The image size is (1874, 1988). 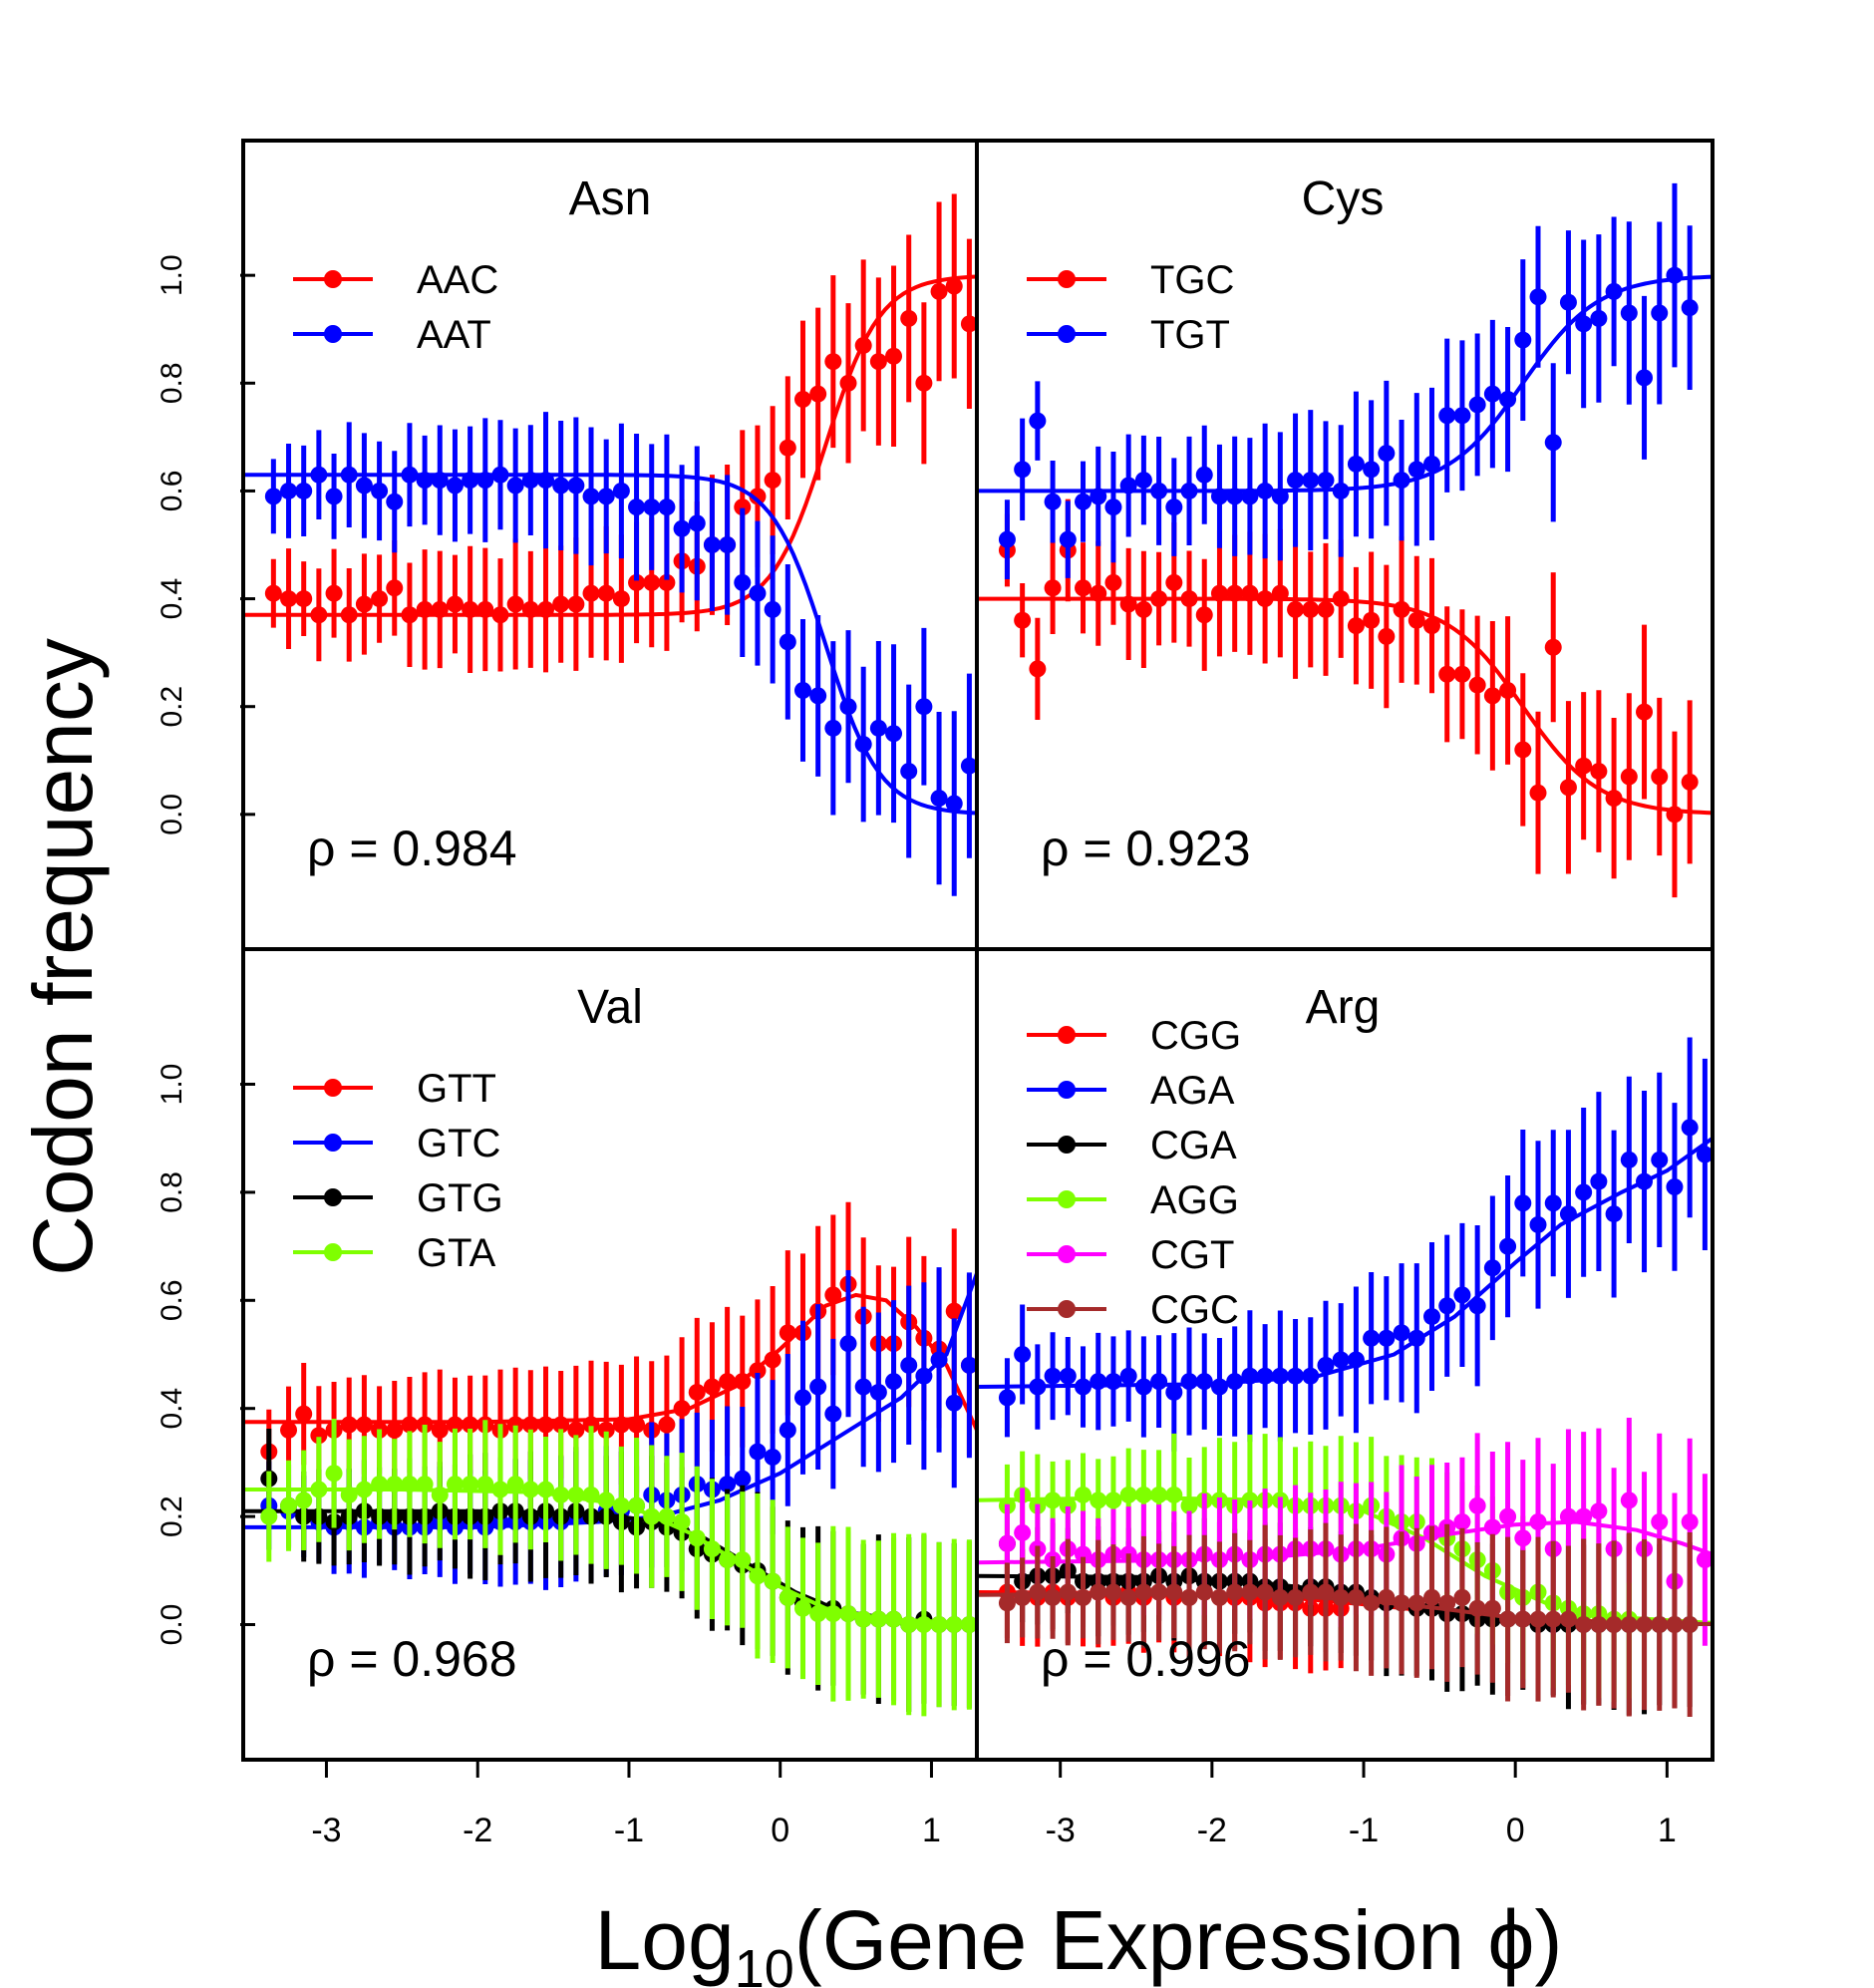 I want to click on legend-marker-cga, so click(x=1067, y=1145).